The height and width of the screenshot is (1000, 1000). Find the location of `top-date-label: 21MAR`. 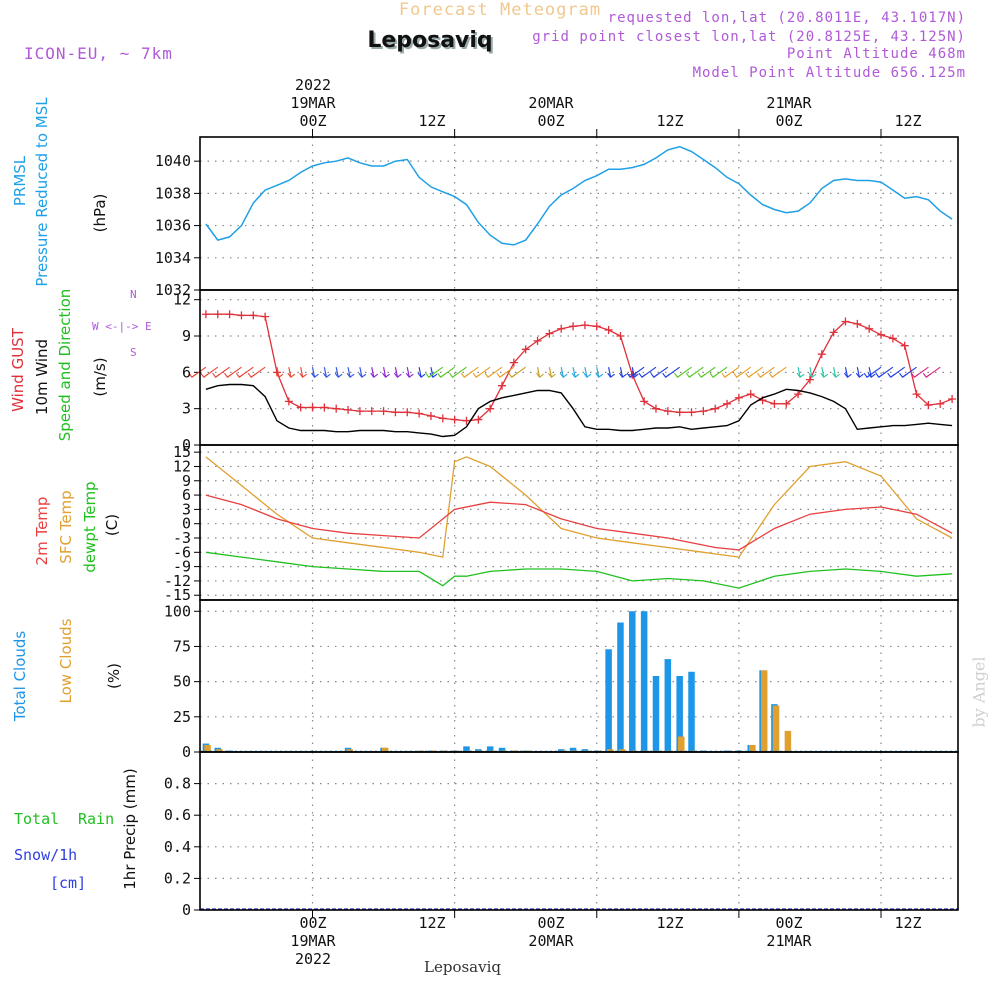

top-date-label: 21MAR is located at coordinates (789, 103).